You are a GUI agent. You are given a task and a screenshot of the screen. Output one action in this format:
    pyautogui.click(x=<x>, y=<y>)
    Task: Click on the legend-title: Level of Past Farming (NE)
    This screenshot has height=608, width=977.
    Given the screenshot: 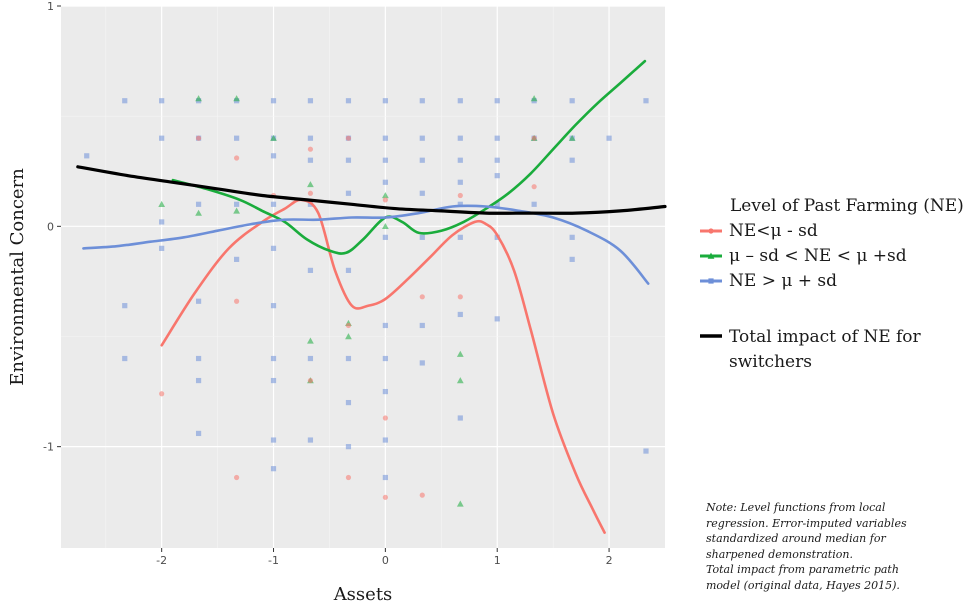 What is the action you would take?
    pyautogui.click(x=847, y=206)
    